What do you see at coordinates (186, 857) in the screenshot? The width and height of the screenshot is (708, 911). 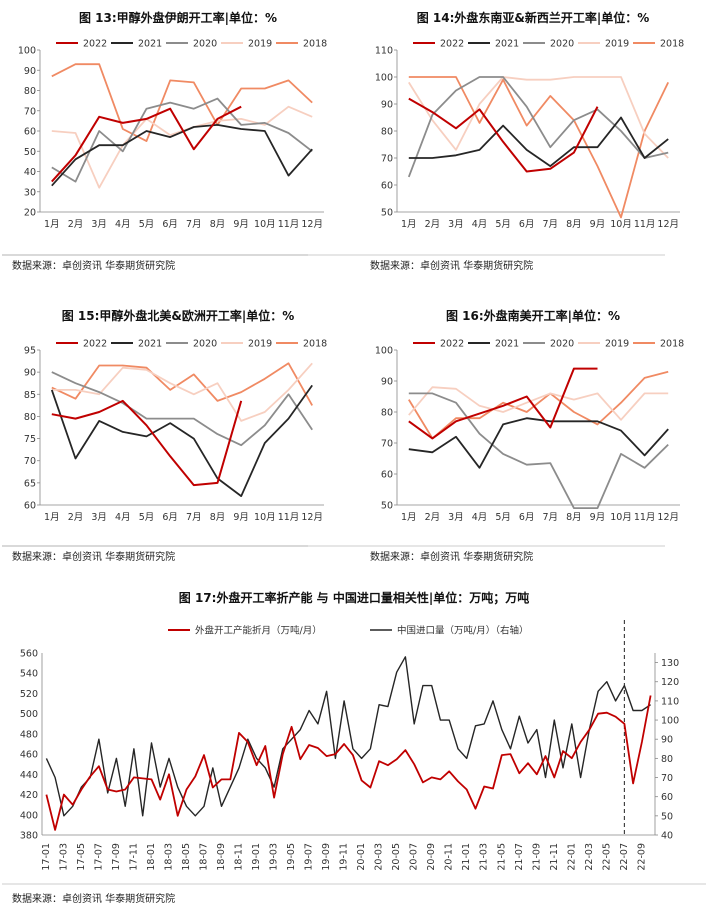 I see `x-tick-label: 18-05` at bounding box center [186, 857].